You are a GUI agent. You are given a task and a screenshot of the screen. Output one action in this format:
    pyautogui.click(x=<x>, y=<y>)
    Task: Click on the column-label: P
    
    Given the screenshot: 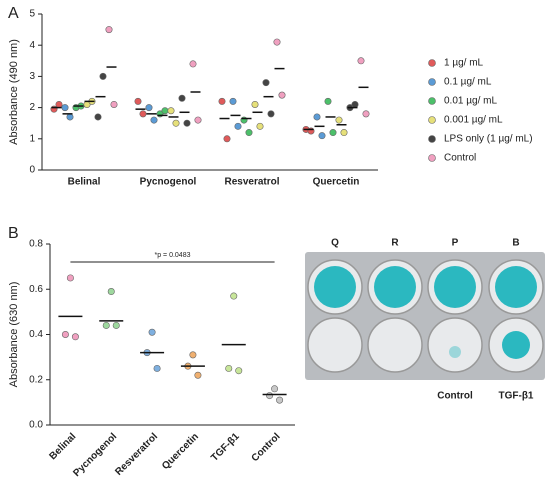 What is the action you would take?
    pyautogui.click(x=455, y=243)
    